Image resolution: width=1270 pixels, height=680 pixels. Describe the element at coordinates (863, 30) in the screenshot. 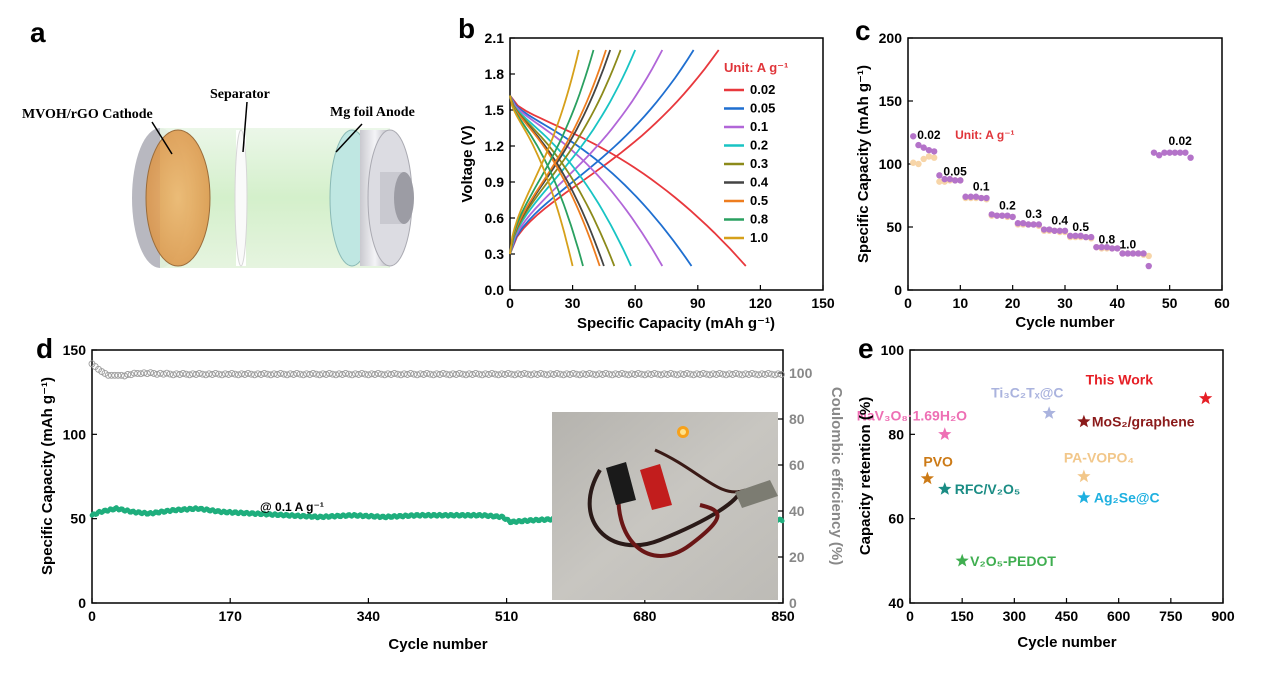

I see `panel-label-c: c` at that location.